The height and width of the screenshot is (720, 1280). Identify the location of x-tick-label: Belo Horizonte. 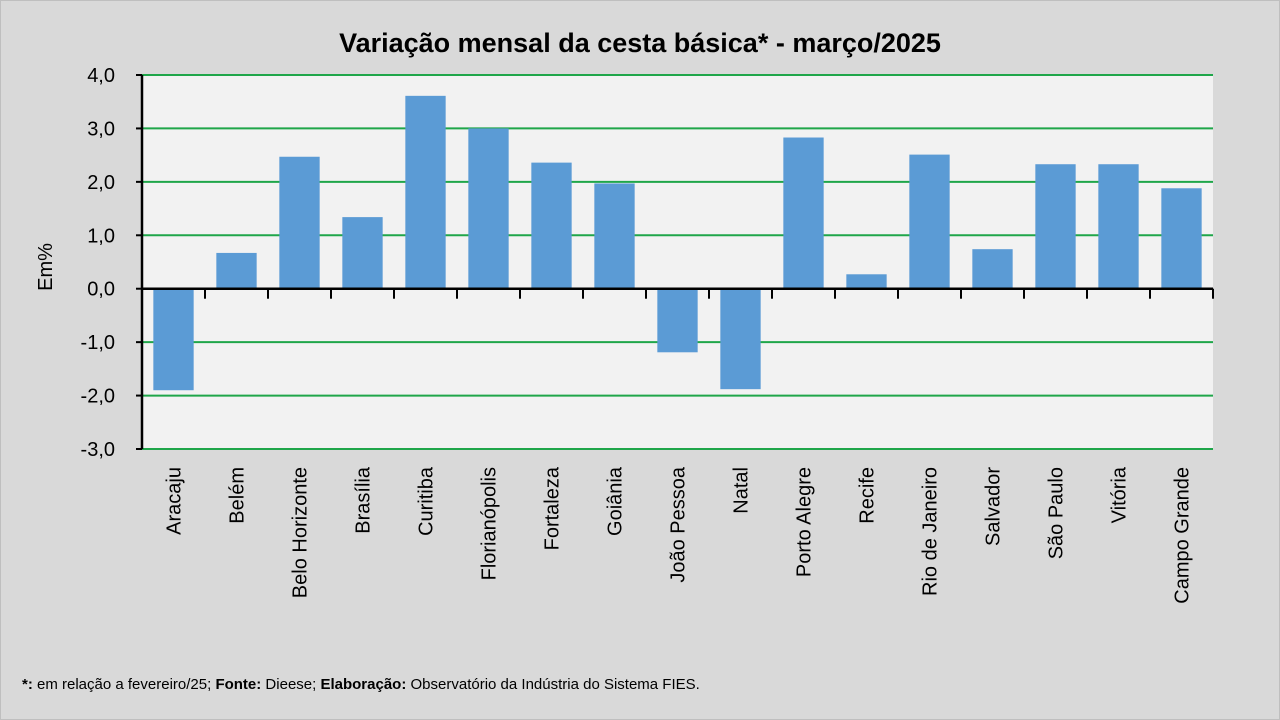
(301, 532).